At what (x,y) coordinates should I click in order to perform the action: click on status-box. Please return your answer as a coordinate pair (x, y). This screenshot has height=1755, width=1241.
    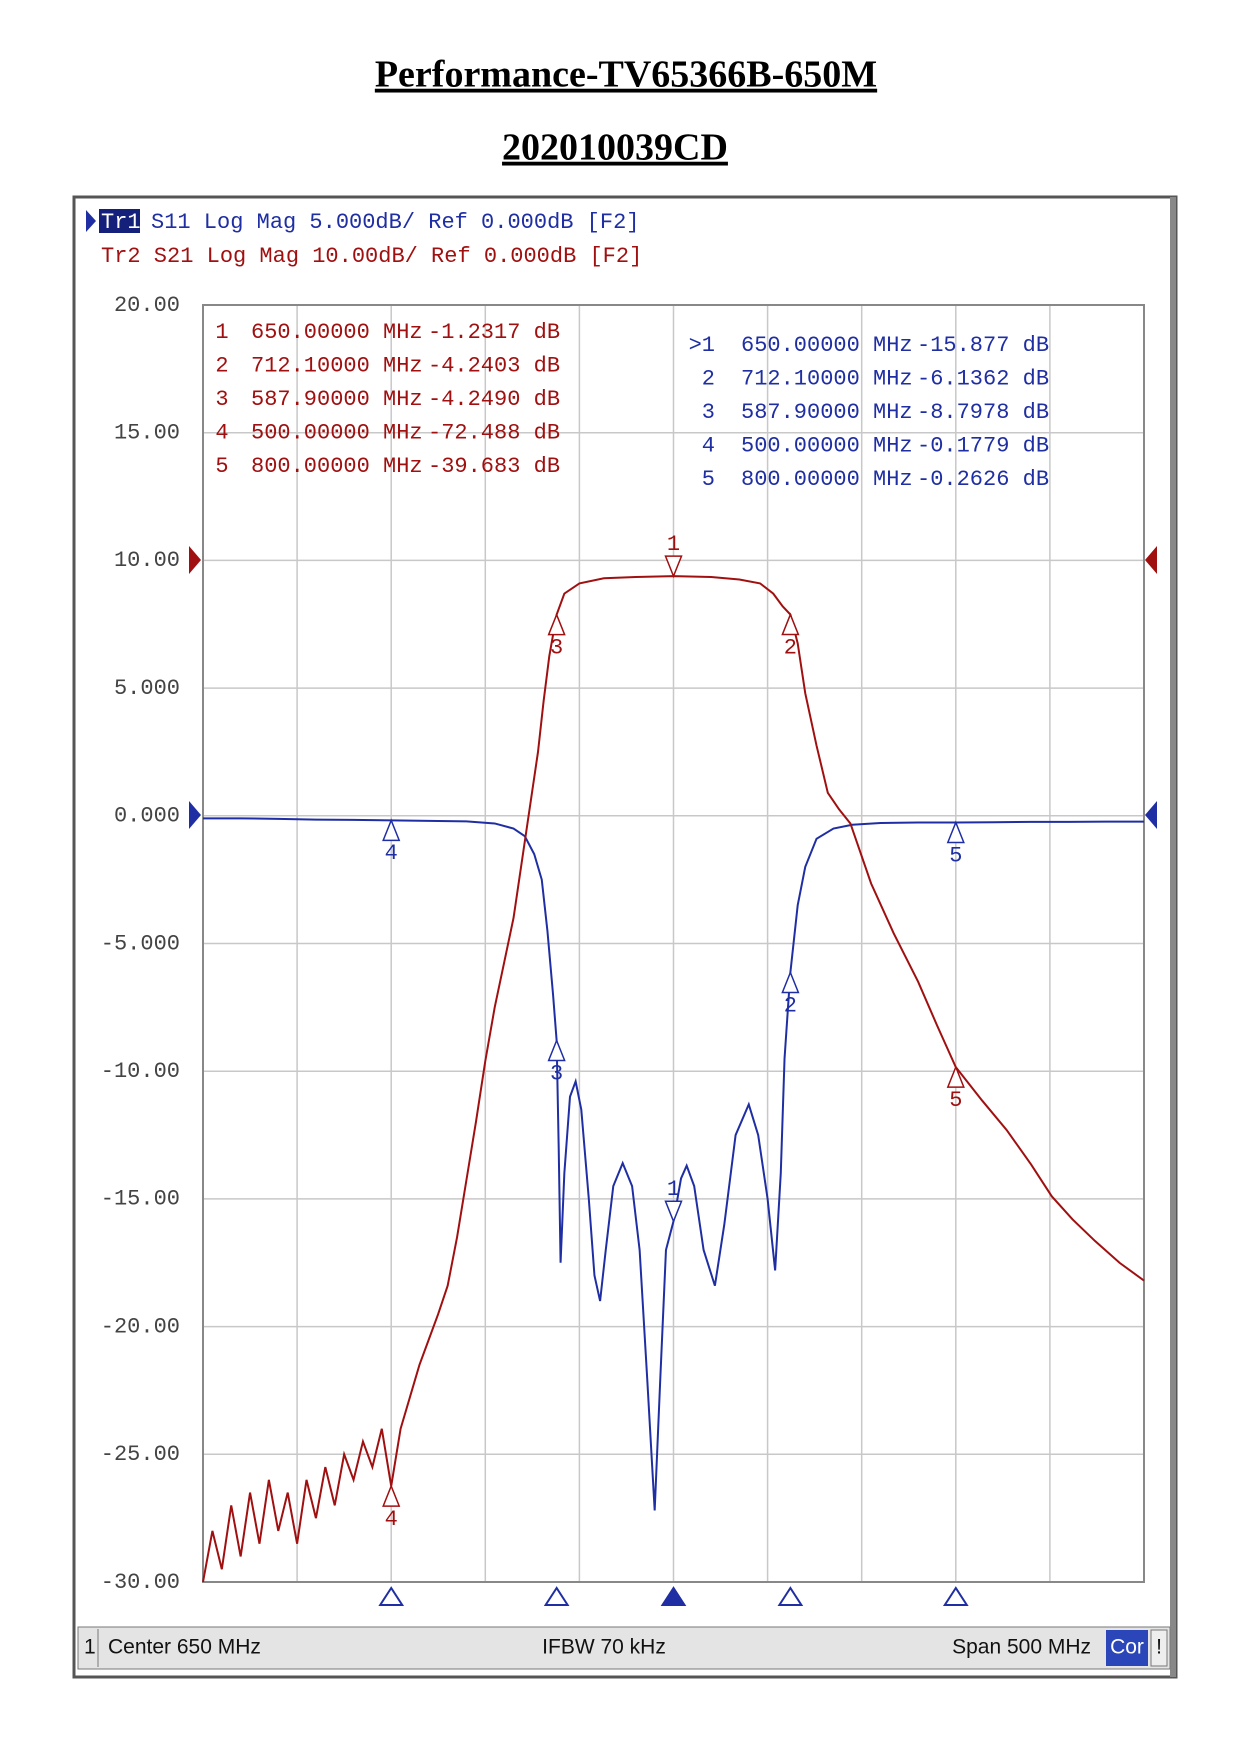
    Looking at the image, I should click on (1159, 1648).